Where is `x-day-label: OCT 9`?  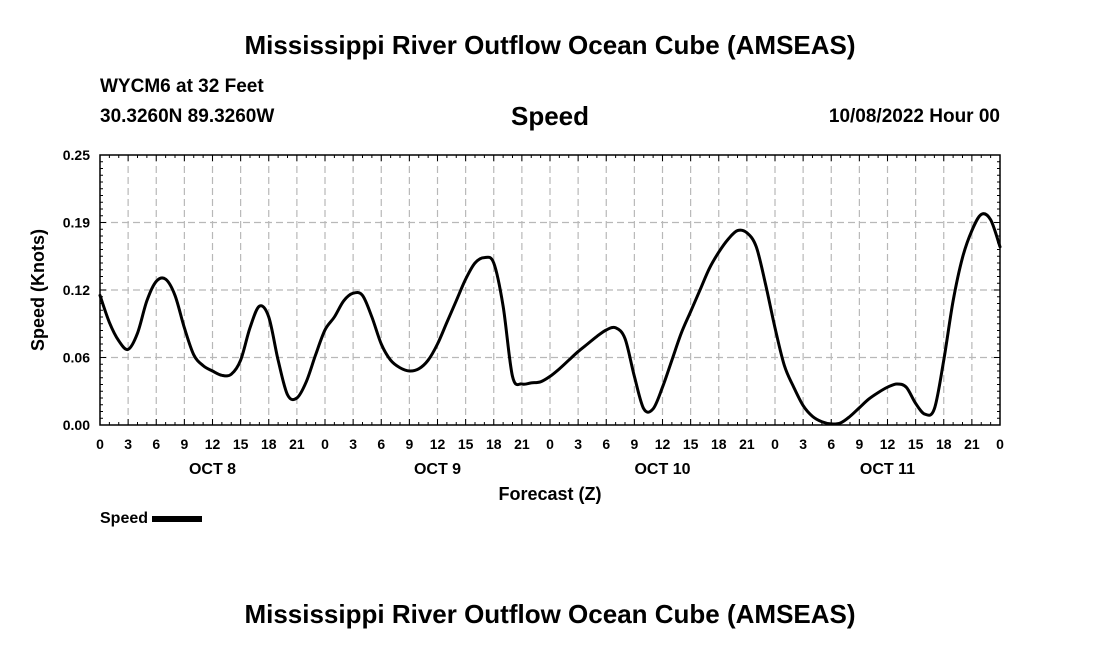
x-day-label: OCT 9 is located at coordinates (437, 469).